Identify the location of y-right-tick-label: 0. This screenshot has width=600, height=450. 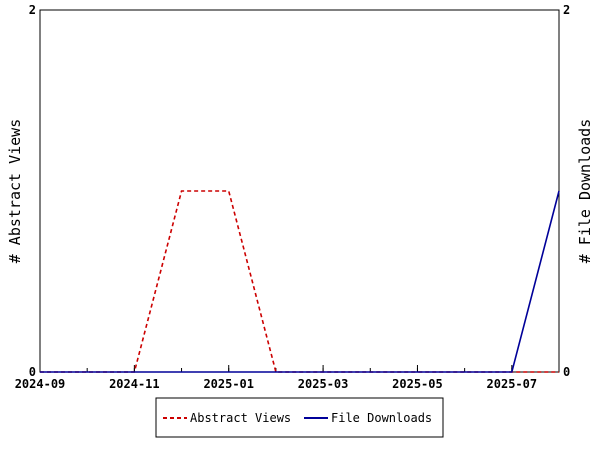
(566, 372).